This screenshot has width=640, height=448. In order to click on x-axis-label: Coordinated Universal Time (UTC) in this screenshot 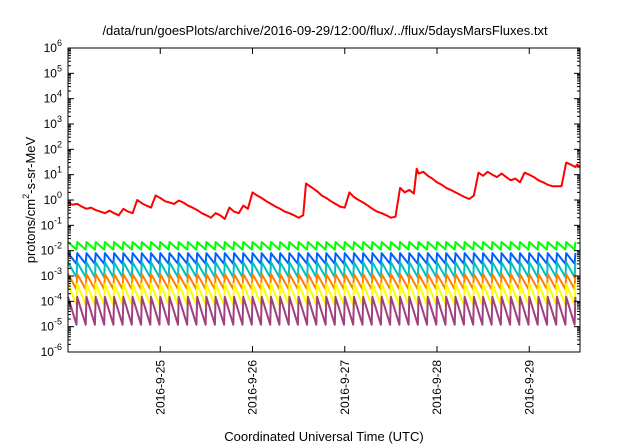, I will do `click(323, 436)`.